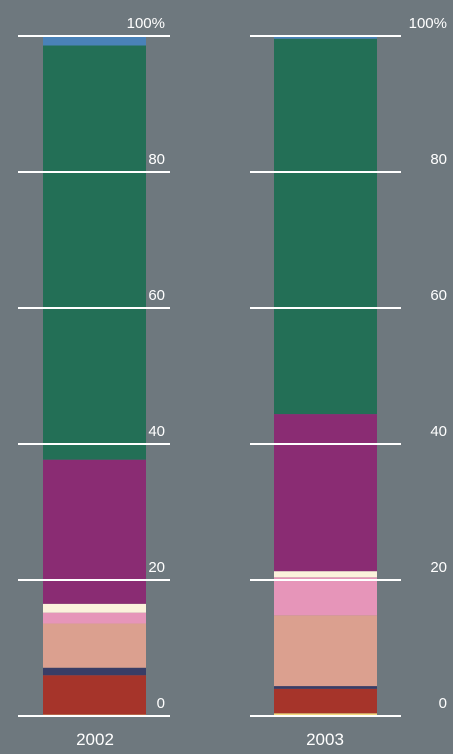  What do you see at coordinates (95, 739) in the screenshot?
I see `x-category-label: 2002` at bounding box center [95, 739].